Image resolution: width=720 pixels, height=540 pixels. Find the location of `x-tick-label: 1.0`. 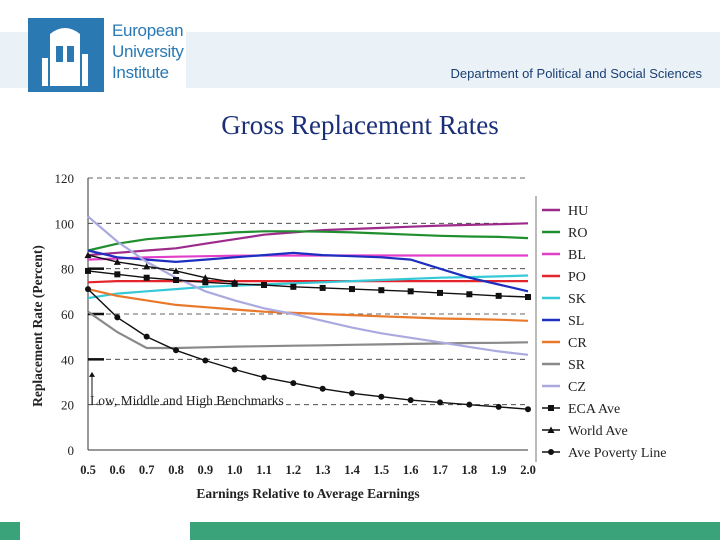

x-tick-label: 1.0 is located at coordinates (235, 470).